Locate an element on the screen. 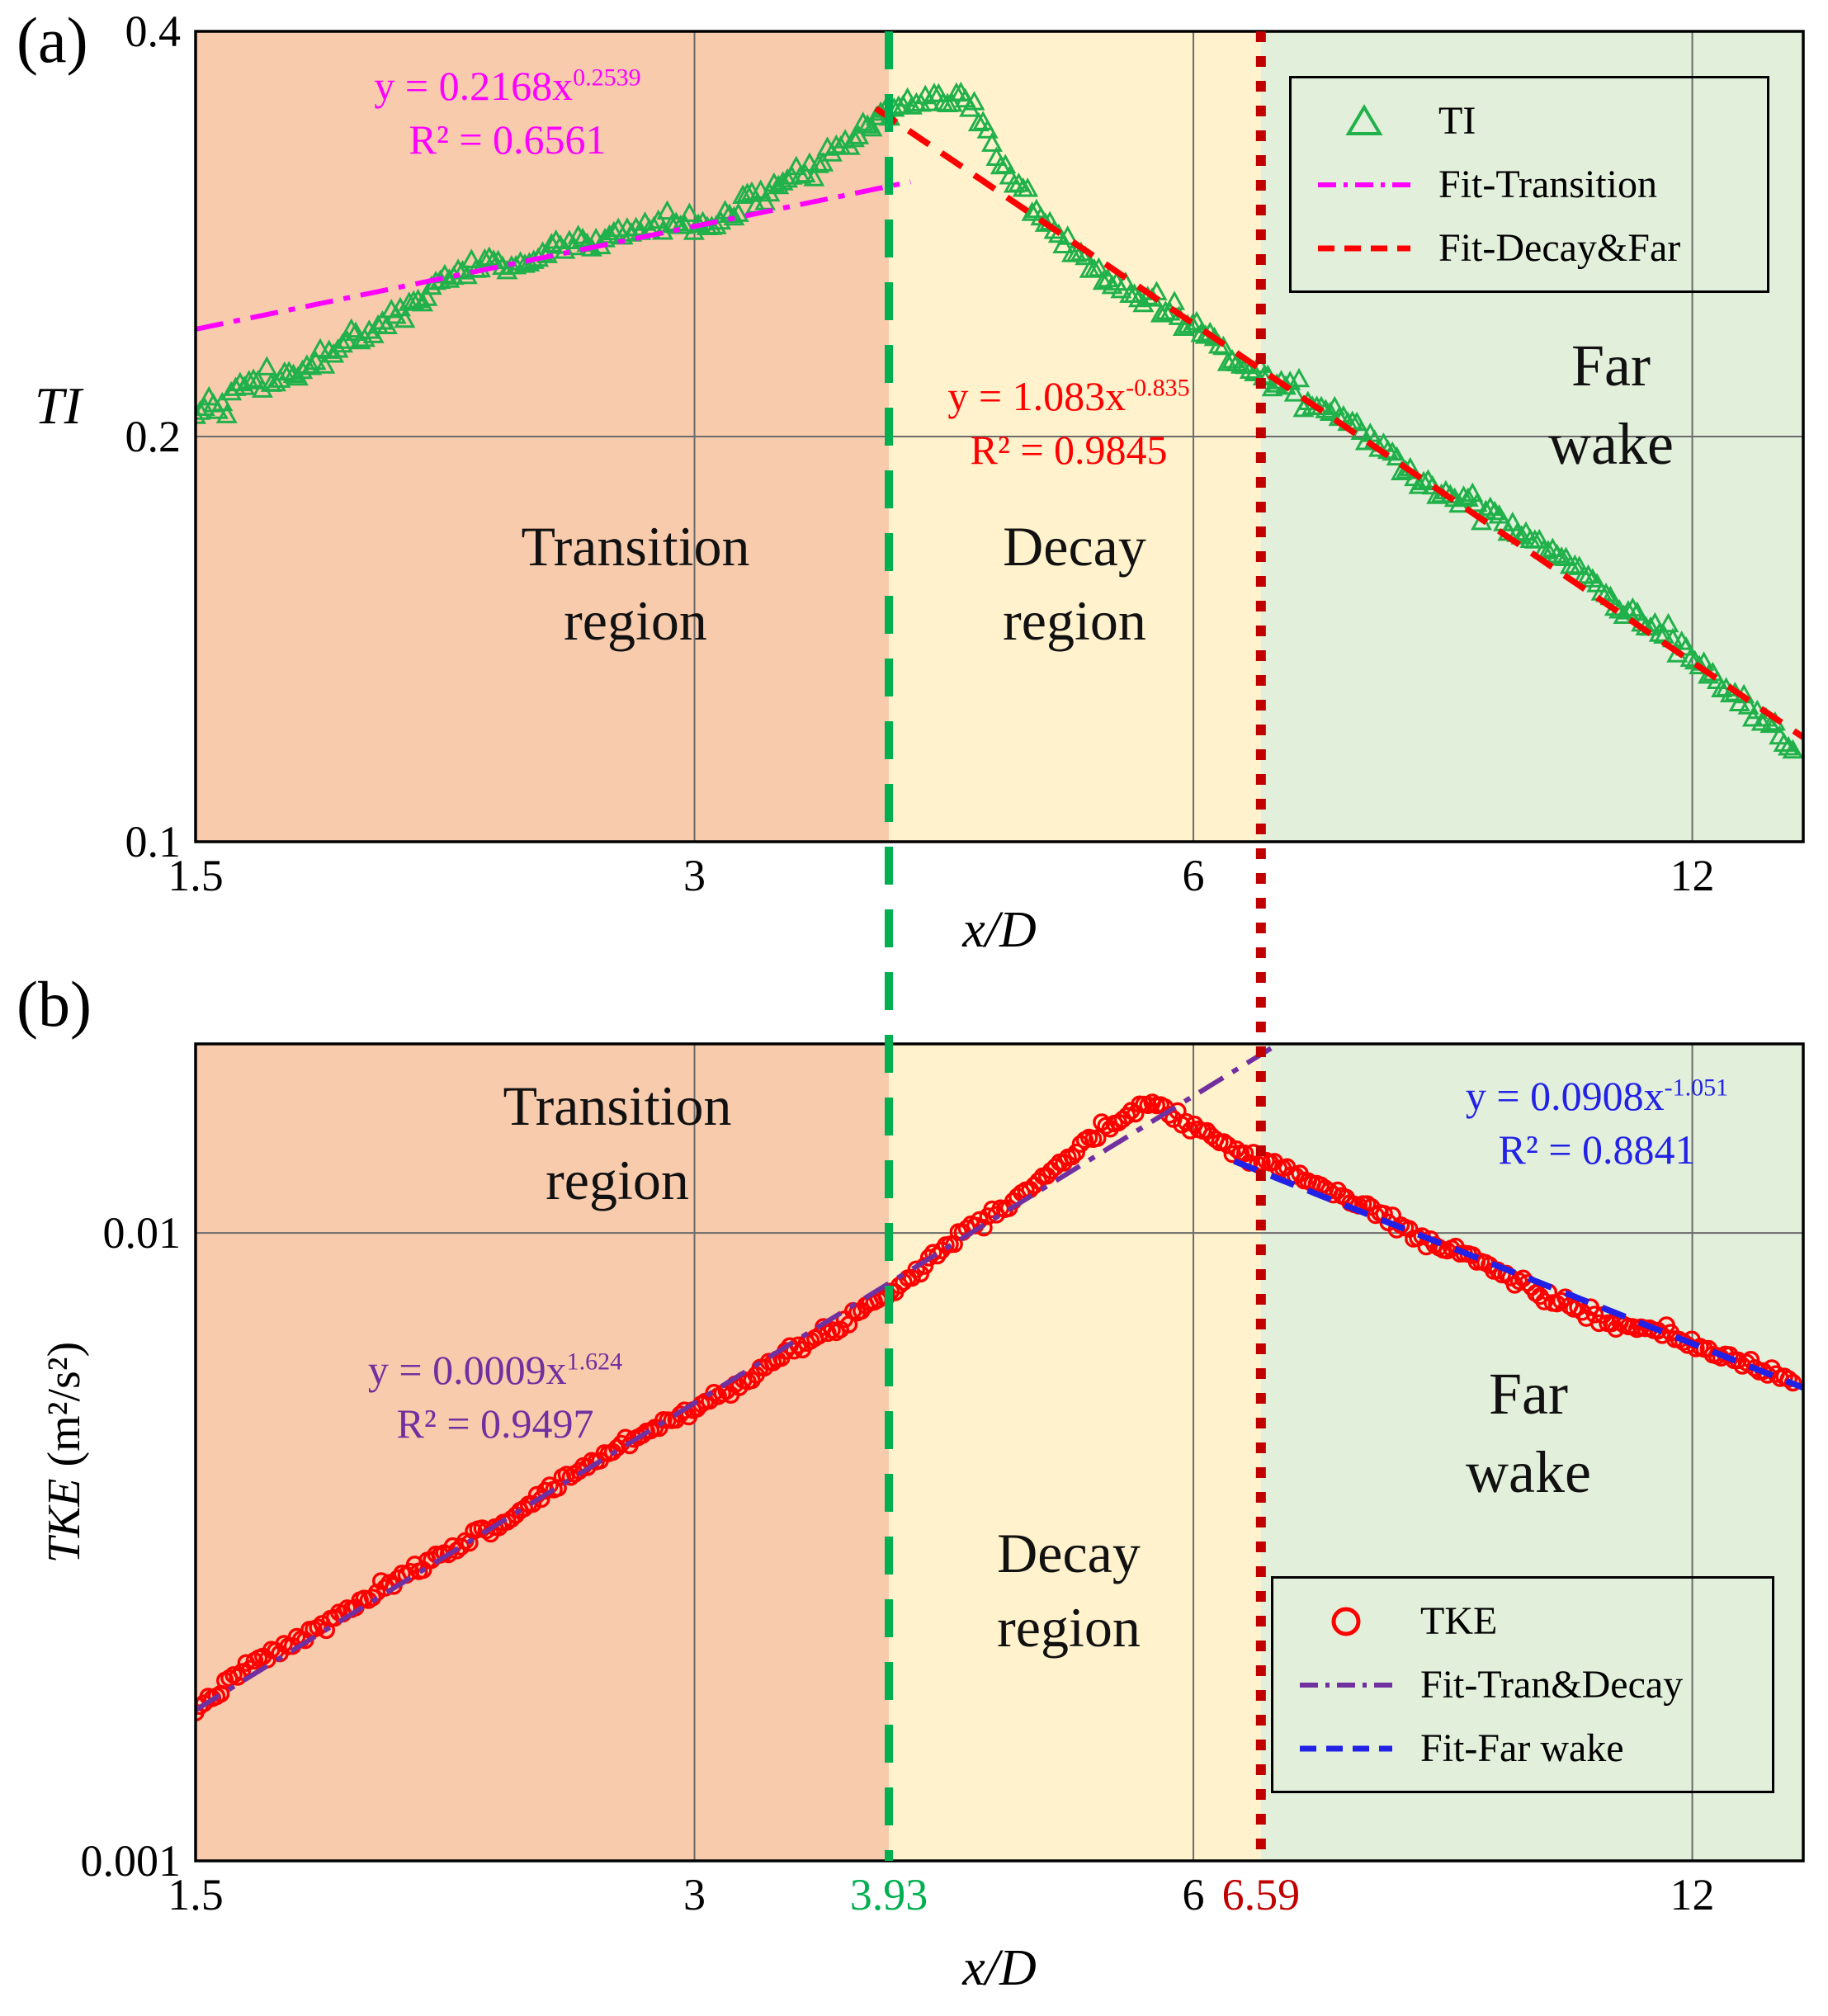 The image size is (1828, 2016). region-label-far-wake-a: Far wake is located at coordinates (1611, 405).